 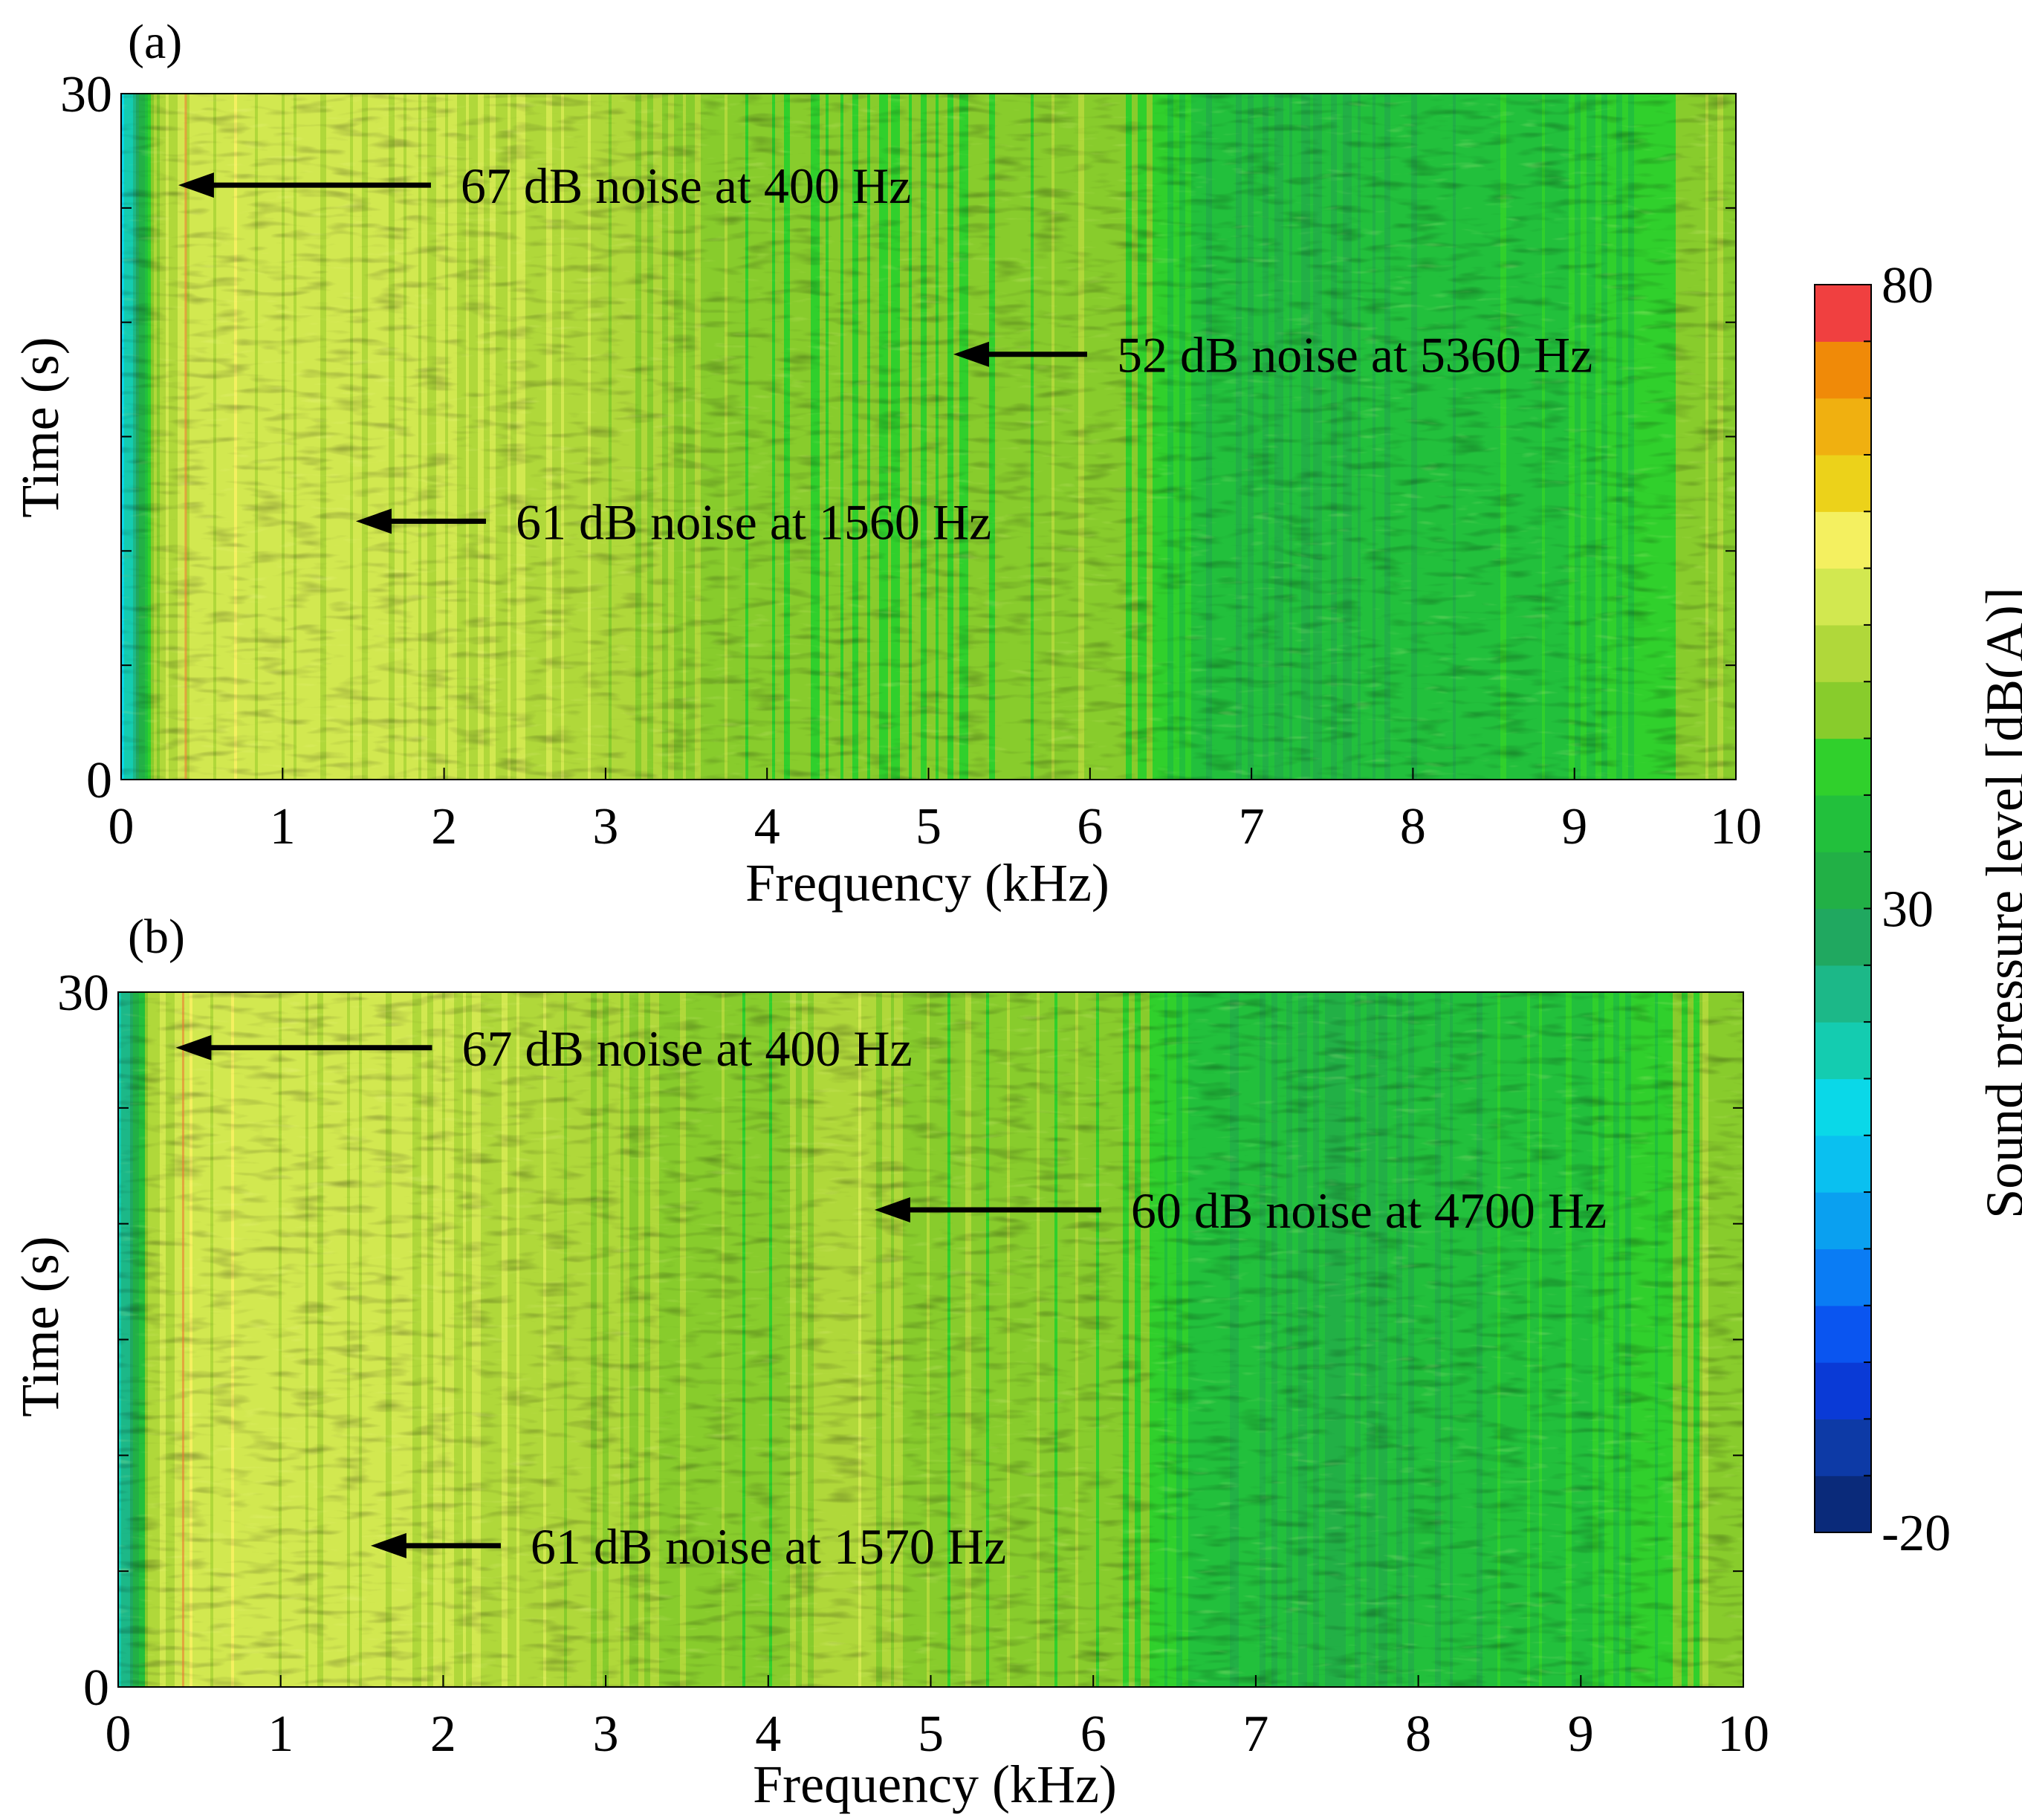 I want to click on colorbar-tick-label: -20, so click(x=1916, y=1533).